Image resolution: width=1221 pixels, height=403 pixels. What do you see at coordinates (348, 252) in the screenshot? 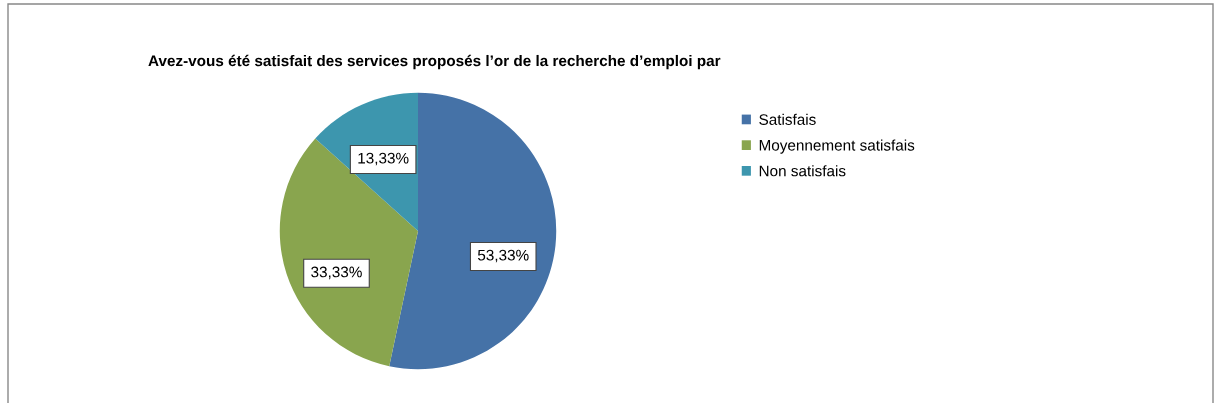
I see `pie-slice` at bounding box center [348, 252].